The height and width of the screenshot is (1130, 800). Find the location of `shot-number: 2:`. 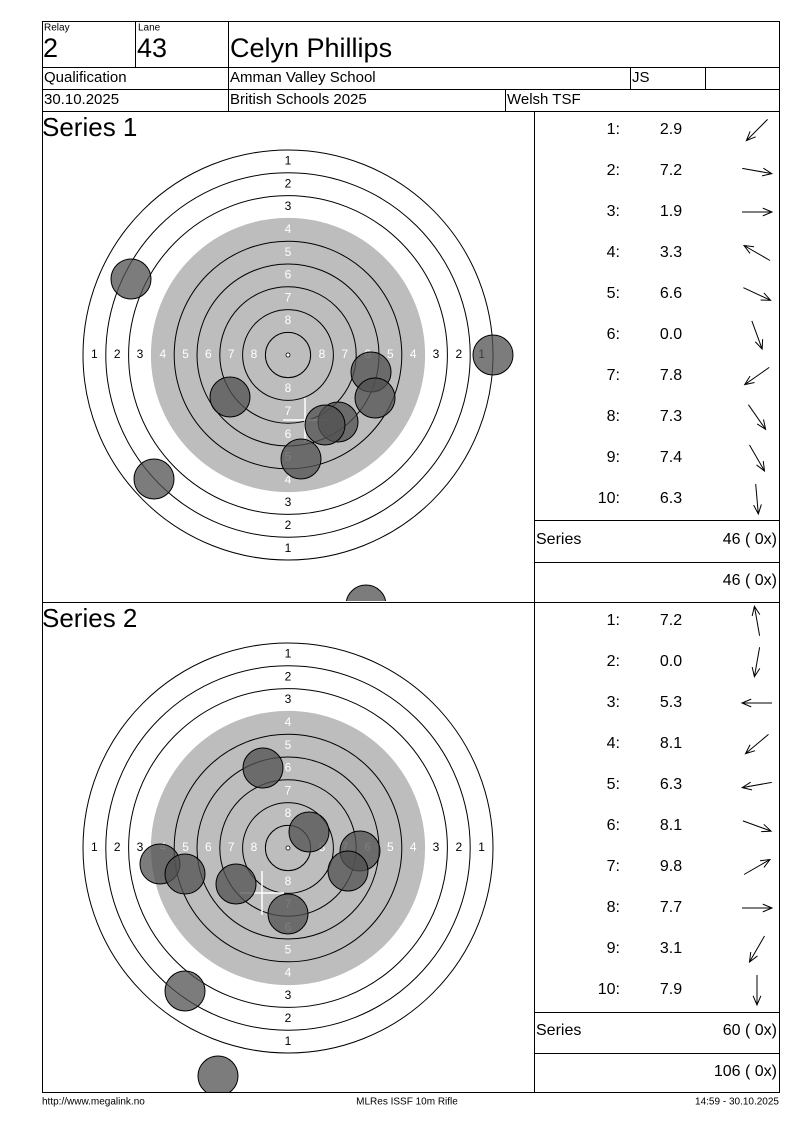

shot-number: 2: is located at coordinates (613, 170).